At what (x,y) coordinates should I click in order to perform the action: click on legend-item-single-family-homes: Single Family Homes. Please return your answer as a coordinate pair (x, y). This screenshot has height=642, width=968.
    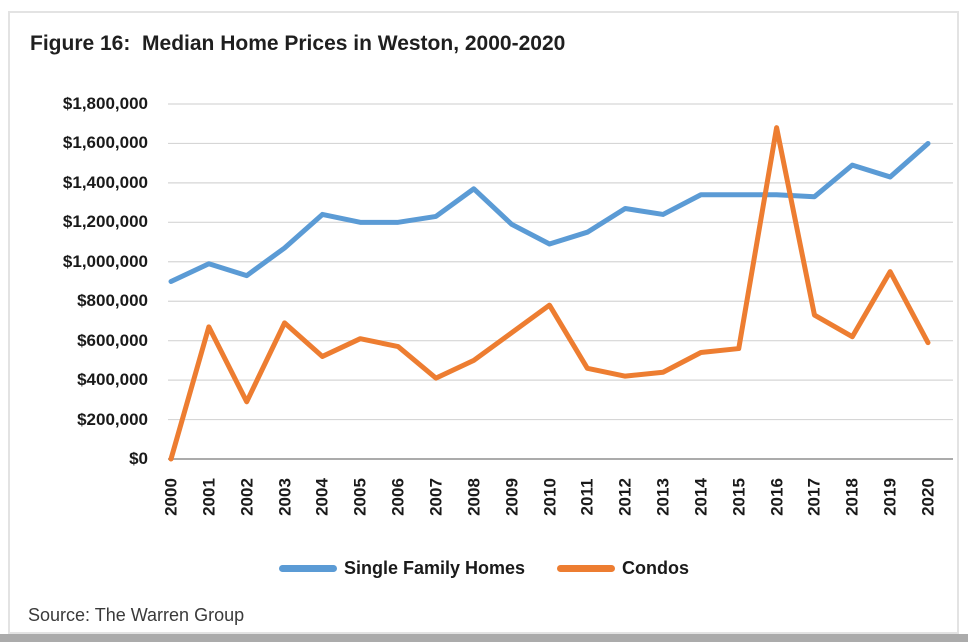
    Looking at the image, I should click on (402, 568).